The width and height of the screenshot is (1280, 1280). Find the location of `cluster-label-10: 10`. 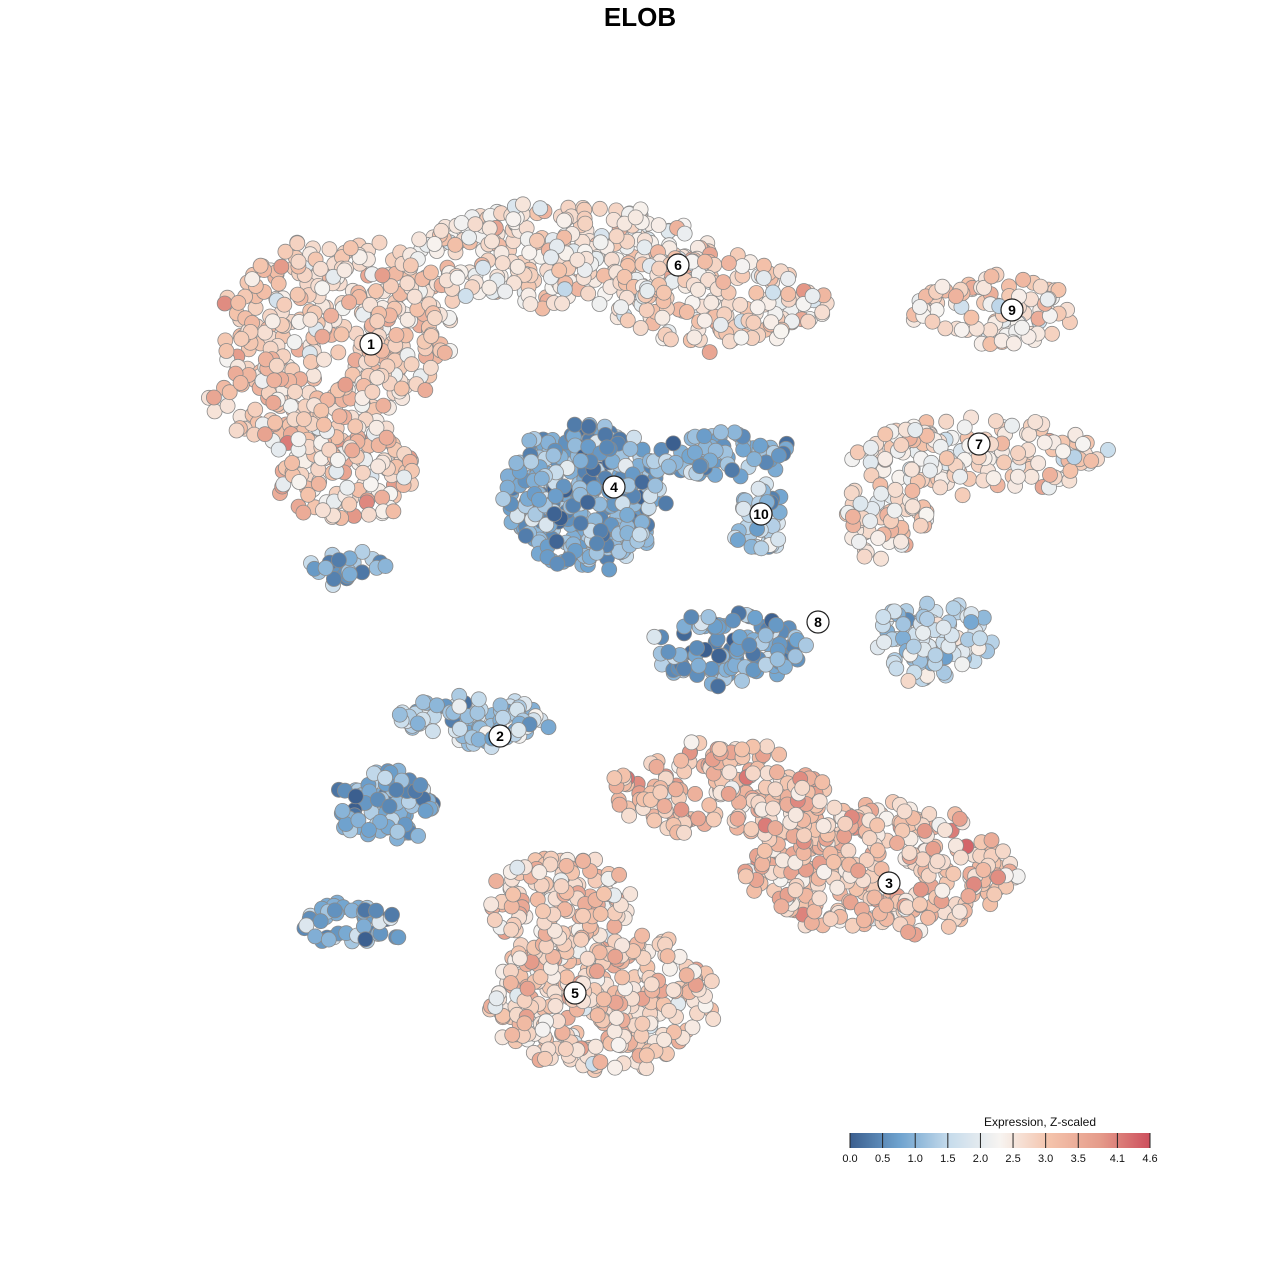

cluster-label-10: 10 is located at coordinates (761, 514).